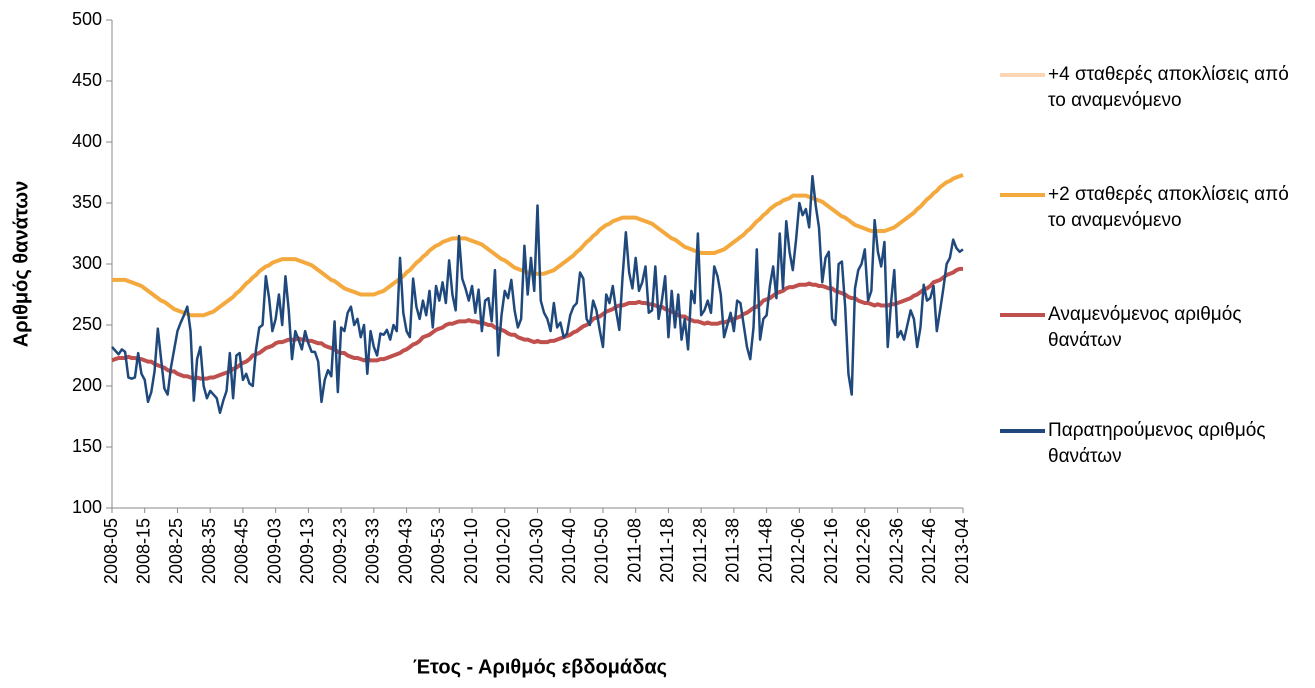  I want to click on x-tick-label: 2011-48, so click(765, 550).